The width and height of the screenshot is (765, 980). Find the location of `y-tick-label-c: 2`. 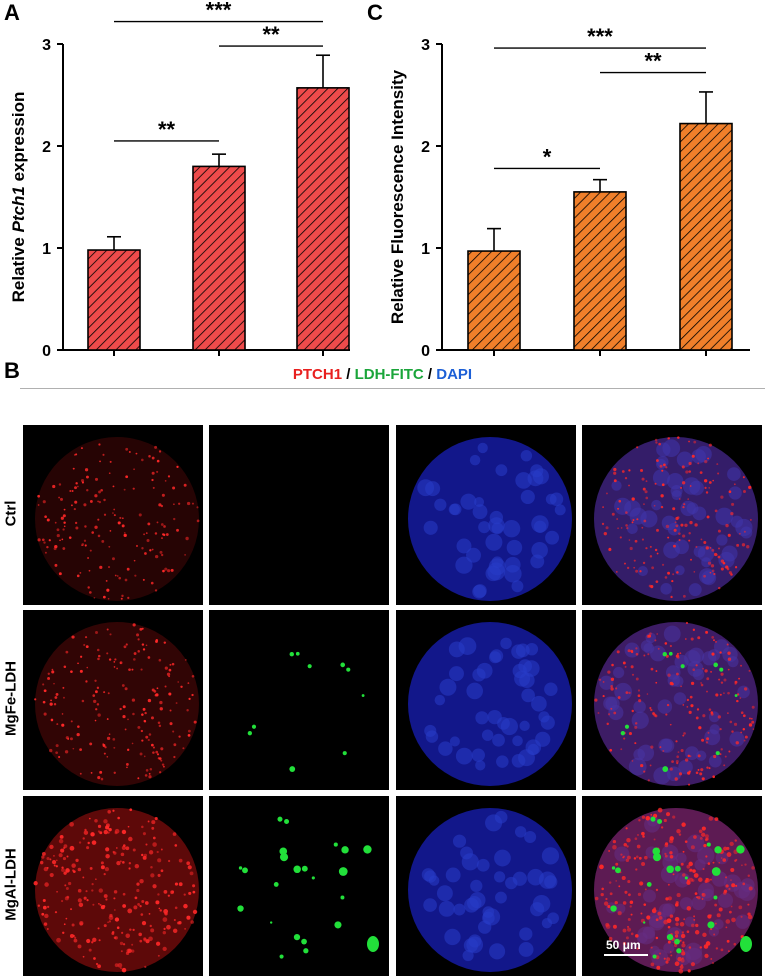

y-tick-label-c: 2 is located at coordinates (425, 147).